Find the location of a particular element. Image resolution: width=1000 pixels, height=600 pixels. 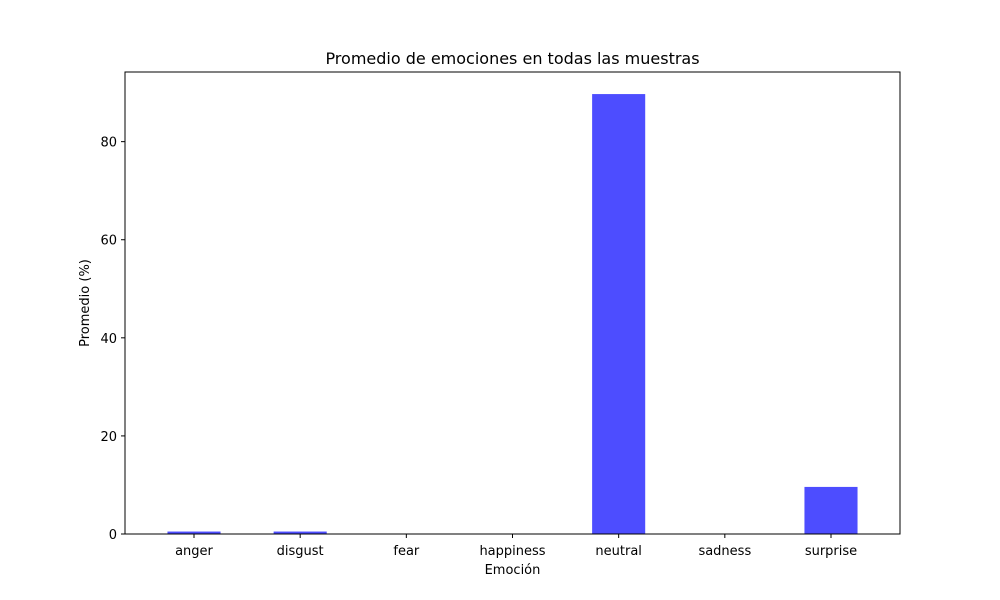

x-tick-label: anger is located at coordinates (194, 551).